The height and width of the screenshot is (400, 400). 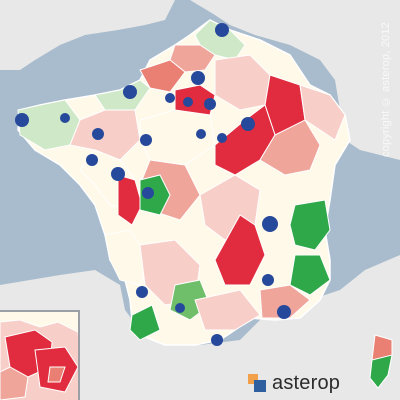 I want to click on region-alps-green-south, so click(x=310, y=275).